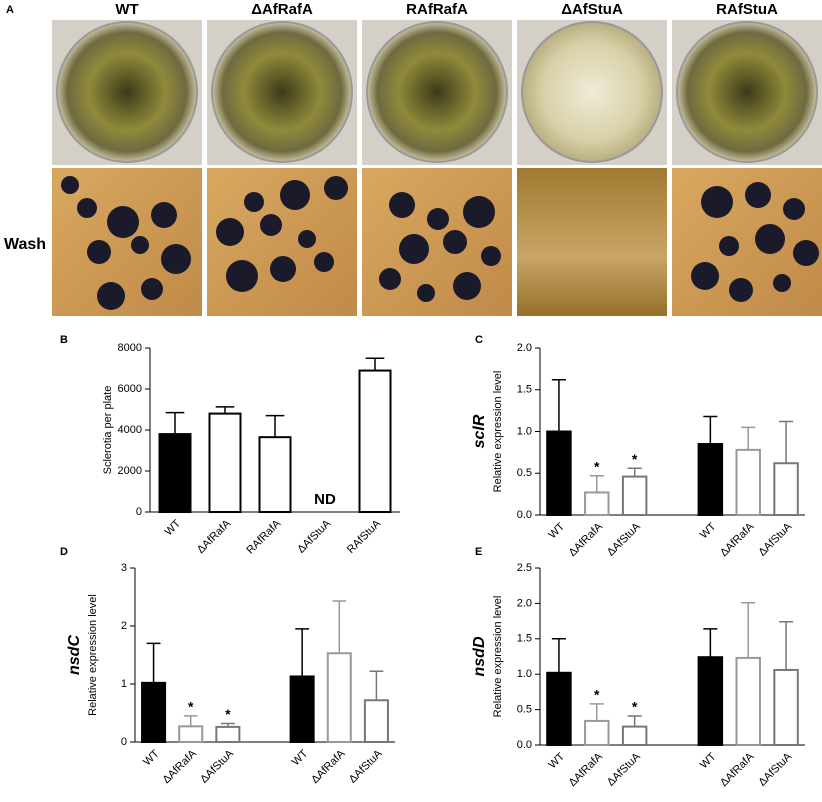 This screenshot has width=822, height=802. Describe the element at coordinates (130, 389) in the screenshot. I see `y-tick-label: 6000` at that location.